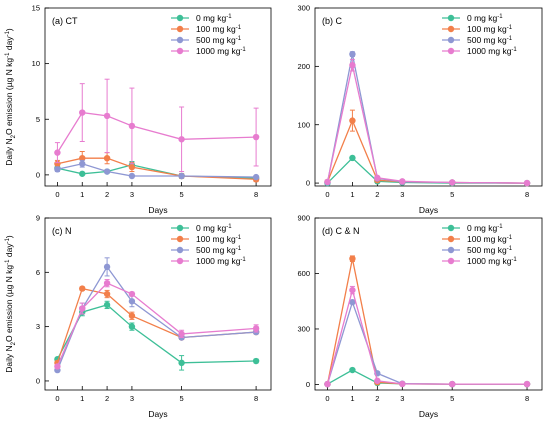  I want to click on y-tick-label: 6, so click(38, 272).